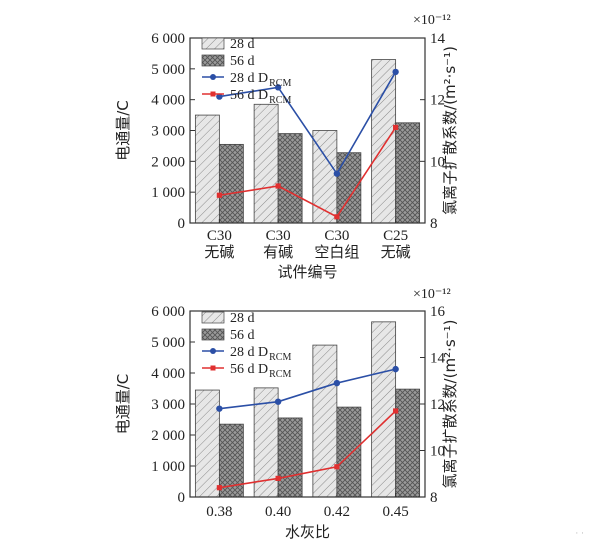 The width and height of the screenshot is (600, 543). I want to click on x-tick-label: 0.45, so click(396, 512).